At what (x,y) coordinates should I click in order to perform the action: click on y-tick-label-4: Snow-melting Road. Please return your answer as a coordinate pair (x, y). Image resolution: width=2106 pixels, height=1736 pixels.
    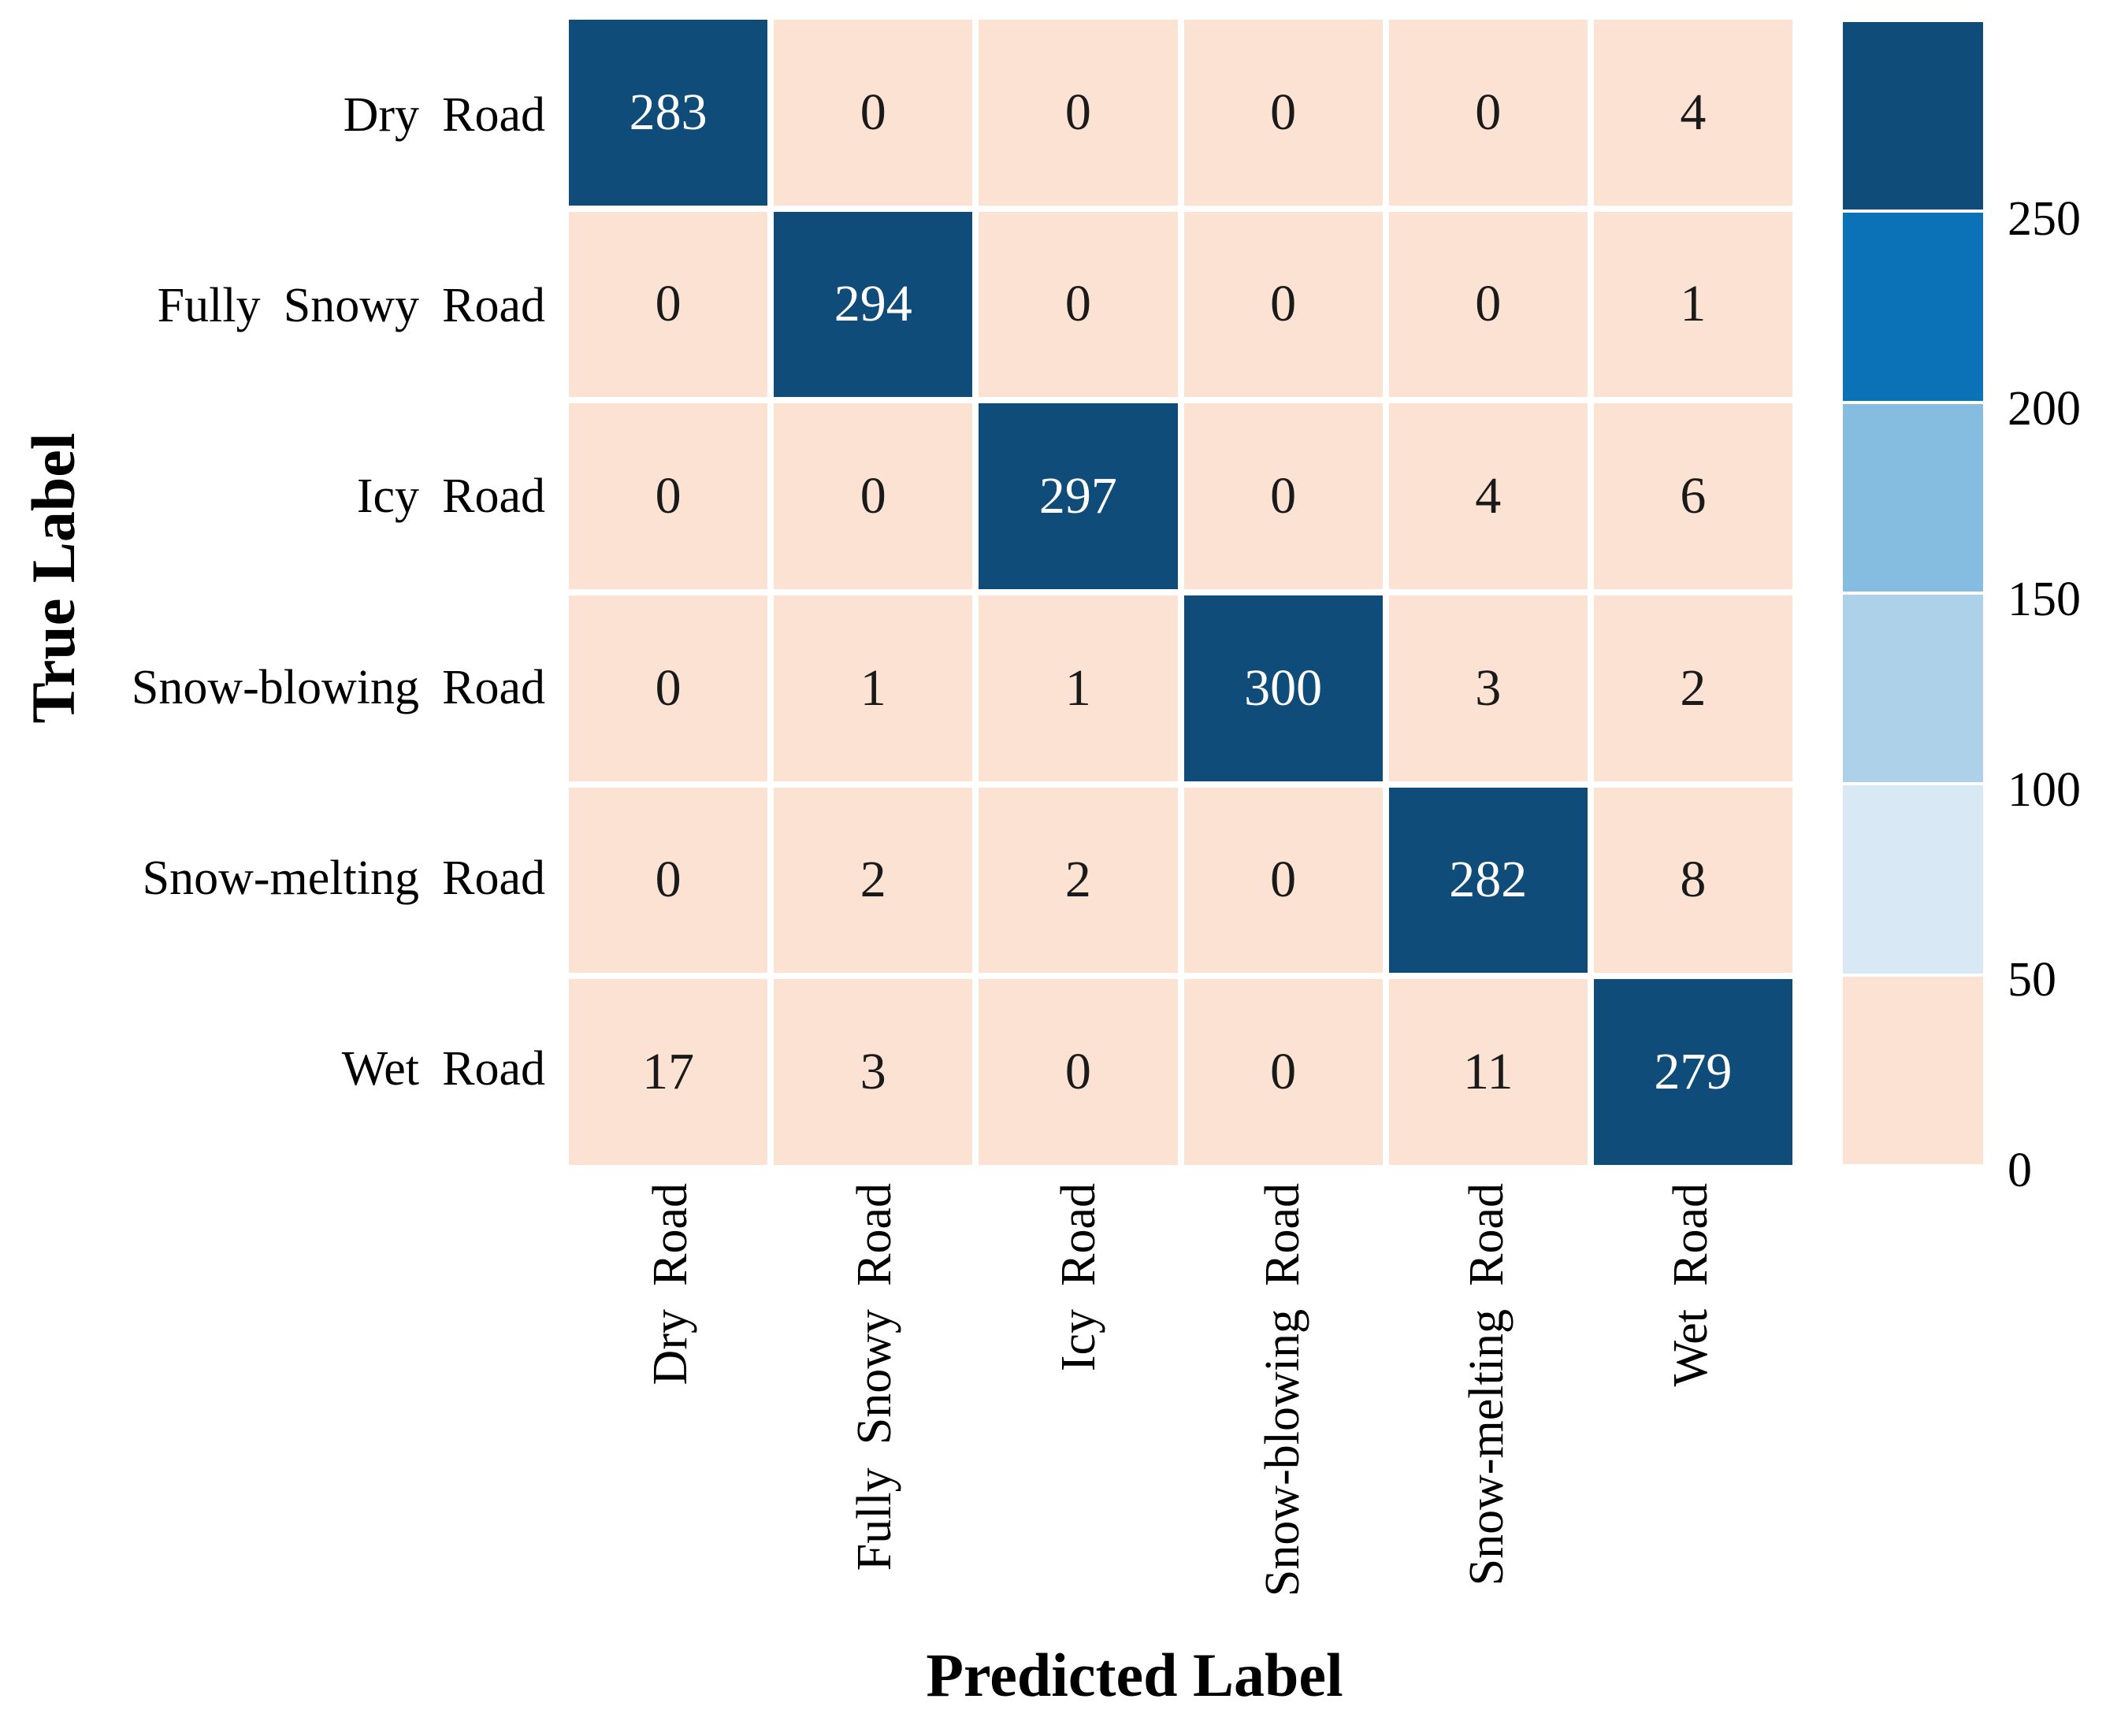
    Looking at the image, I should click on (343, 878).